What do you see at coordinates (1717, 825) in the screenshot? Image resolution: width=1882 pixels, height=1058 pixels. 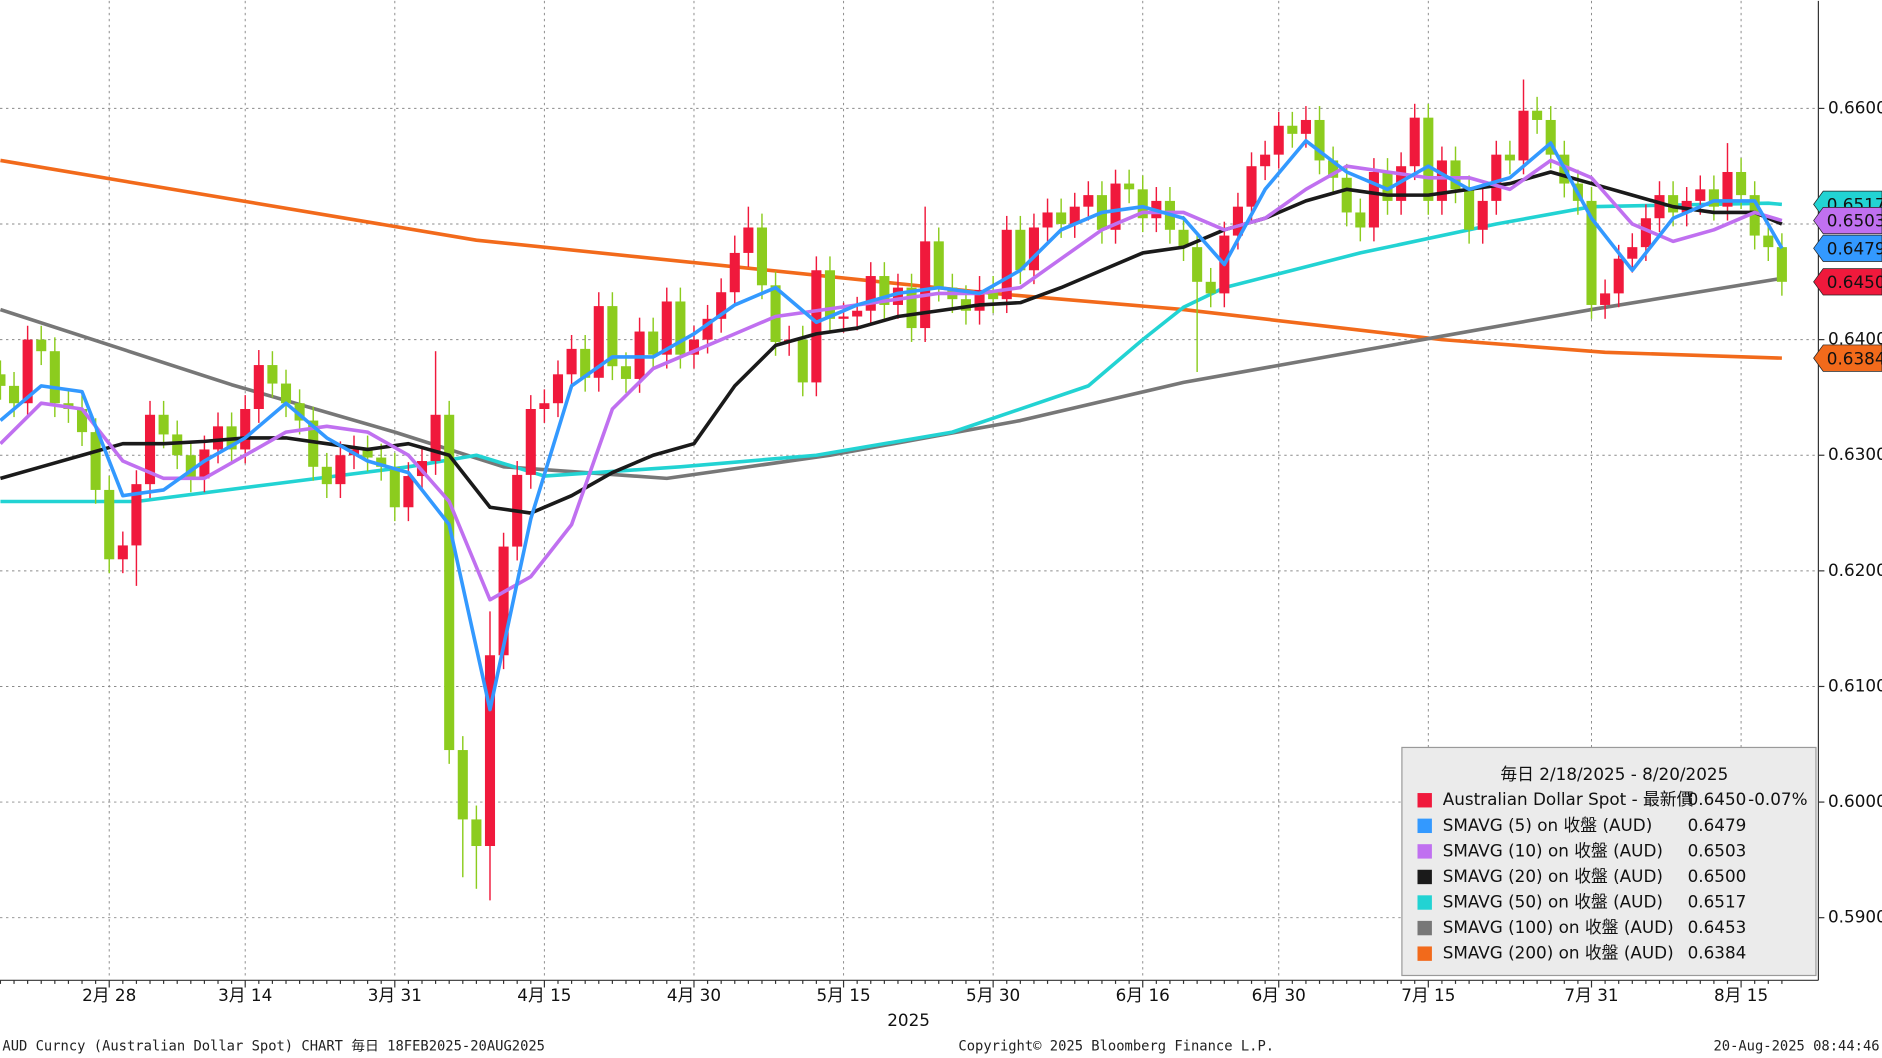 I see `legend-value: 0.6479` at bounding box center [1717, 825].